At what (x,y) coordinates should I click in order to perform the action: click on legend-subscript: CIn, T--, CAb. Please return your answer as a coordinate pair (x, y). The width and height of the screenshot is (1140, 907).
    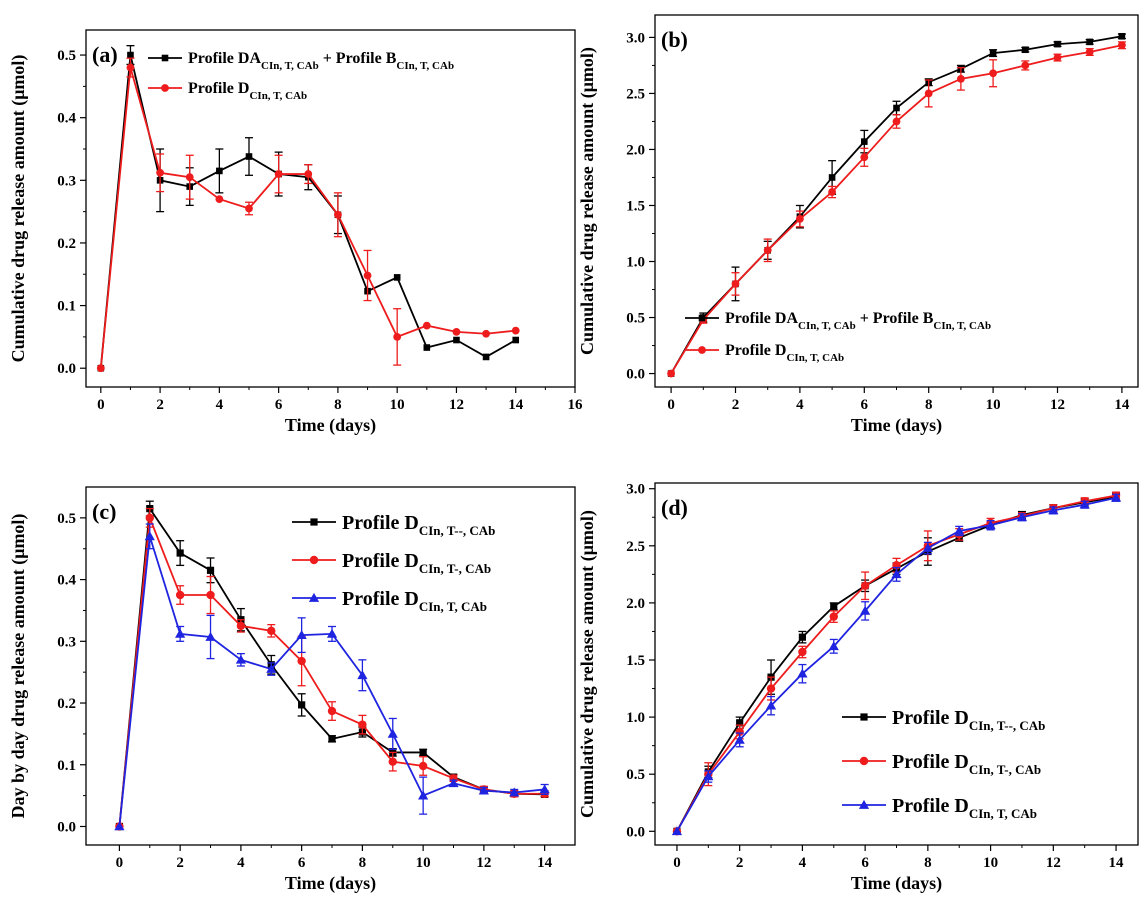
    Looking at the image, I should click on (1007, 725).